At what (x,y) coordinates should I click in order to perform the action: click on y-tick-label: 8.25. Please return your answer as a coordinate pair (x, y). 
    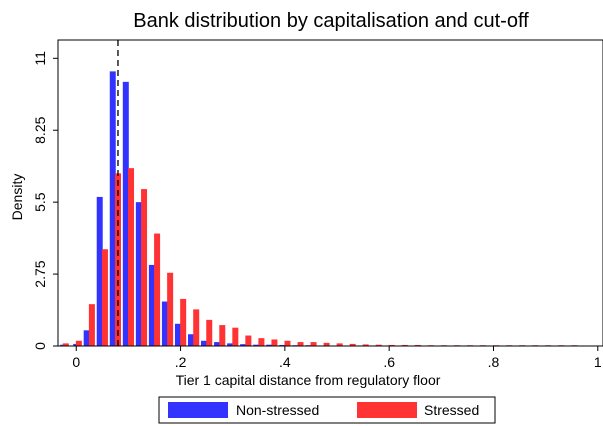
    Looking at the image, I should click on (40, 129).